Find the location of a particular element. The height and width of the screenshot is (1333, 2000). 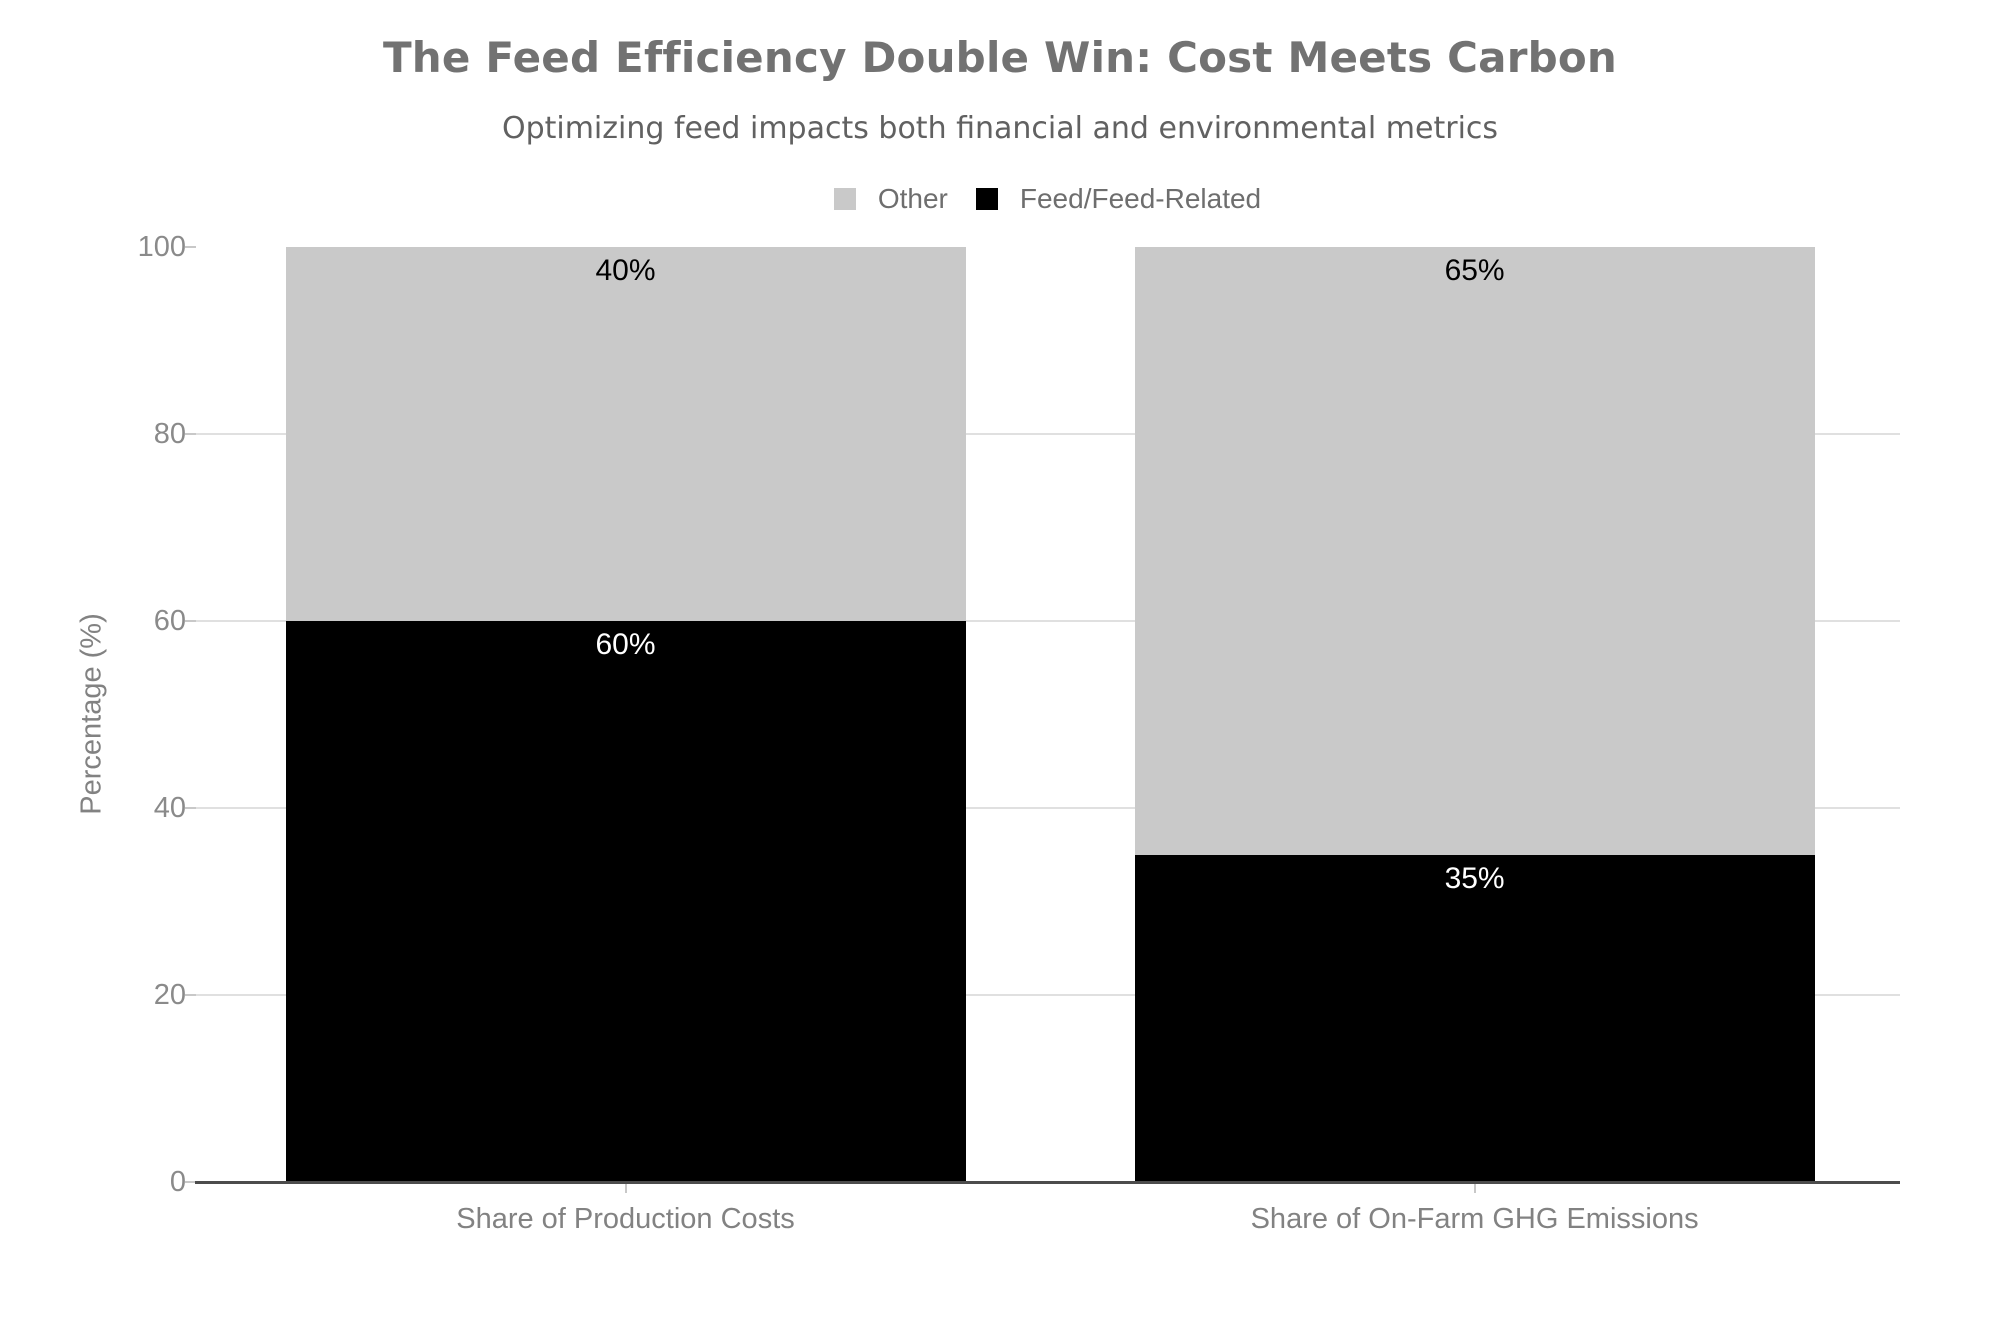

bar-value-label: 40% is located at coordinates (625, 270).